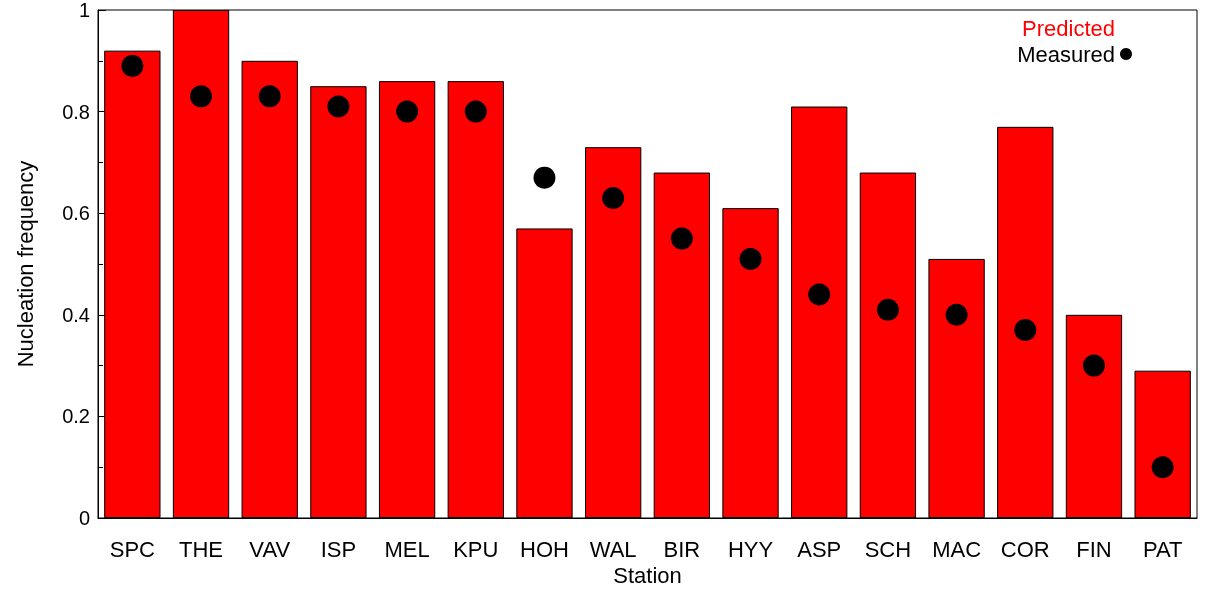  I want to click on x-tick-label: ASP, so click(819, 549).